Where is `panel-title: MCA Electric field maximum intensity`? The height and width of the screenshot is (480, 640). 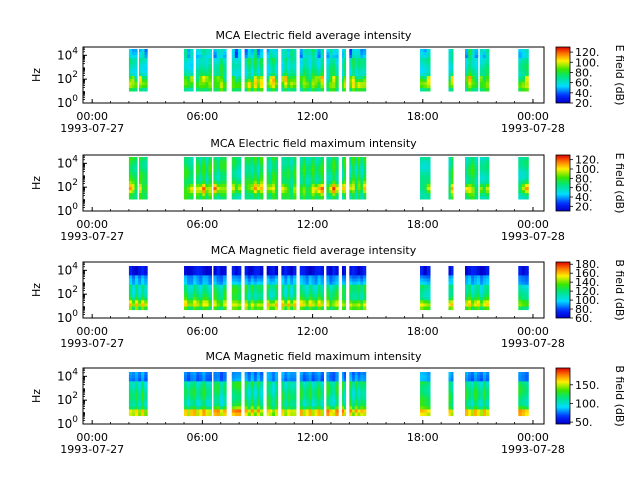 panel-title: MCA Electric field maximum intensity is located at coordinates (313, 143).